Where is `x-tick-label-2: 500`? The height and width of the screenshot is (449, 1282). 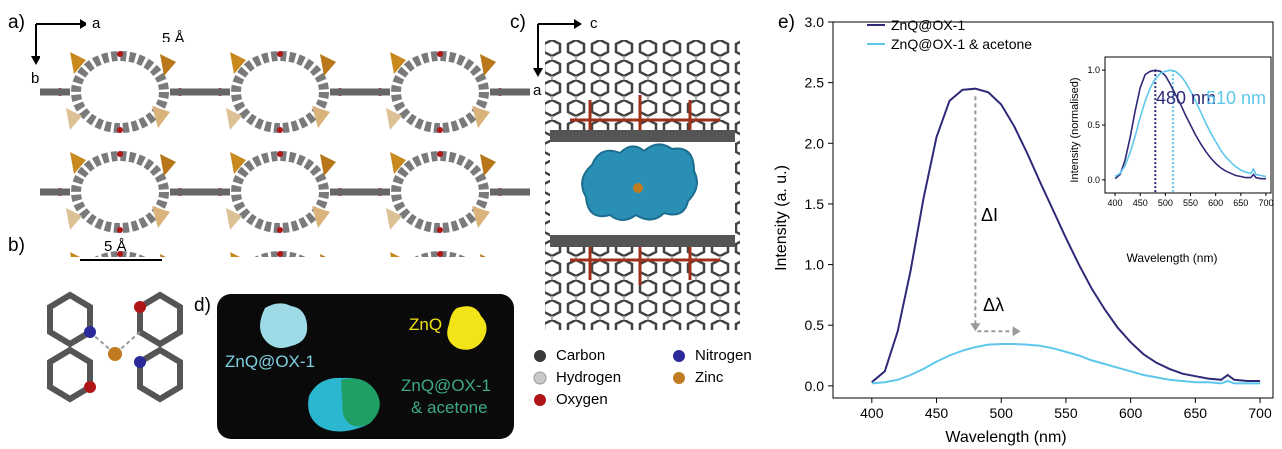
x-tick-label-2: 500 is located at coordinates (1002, 413).